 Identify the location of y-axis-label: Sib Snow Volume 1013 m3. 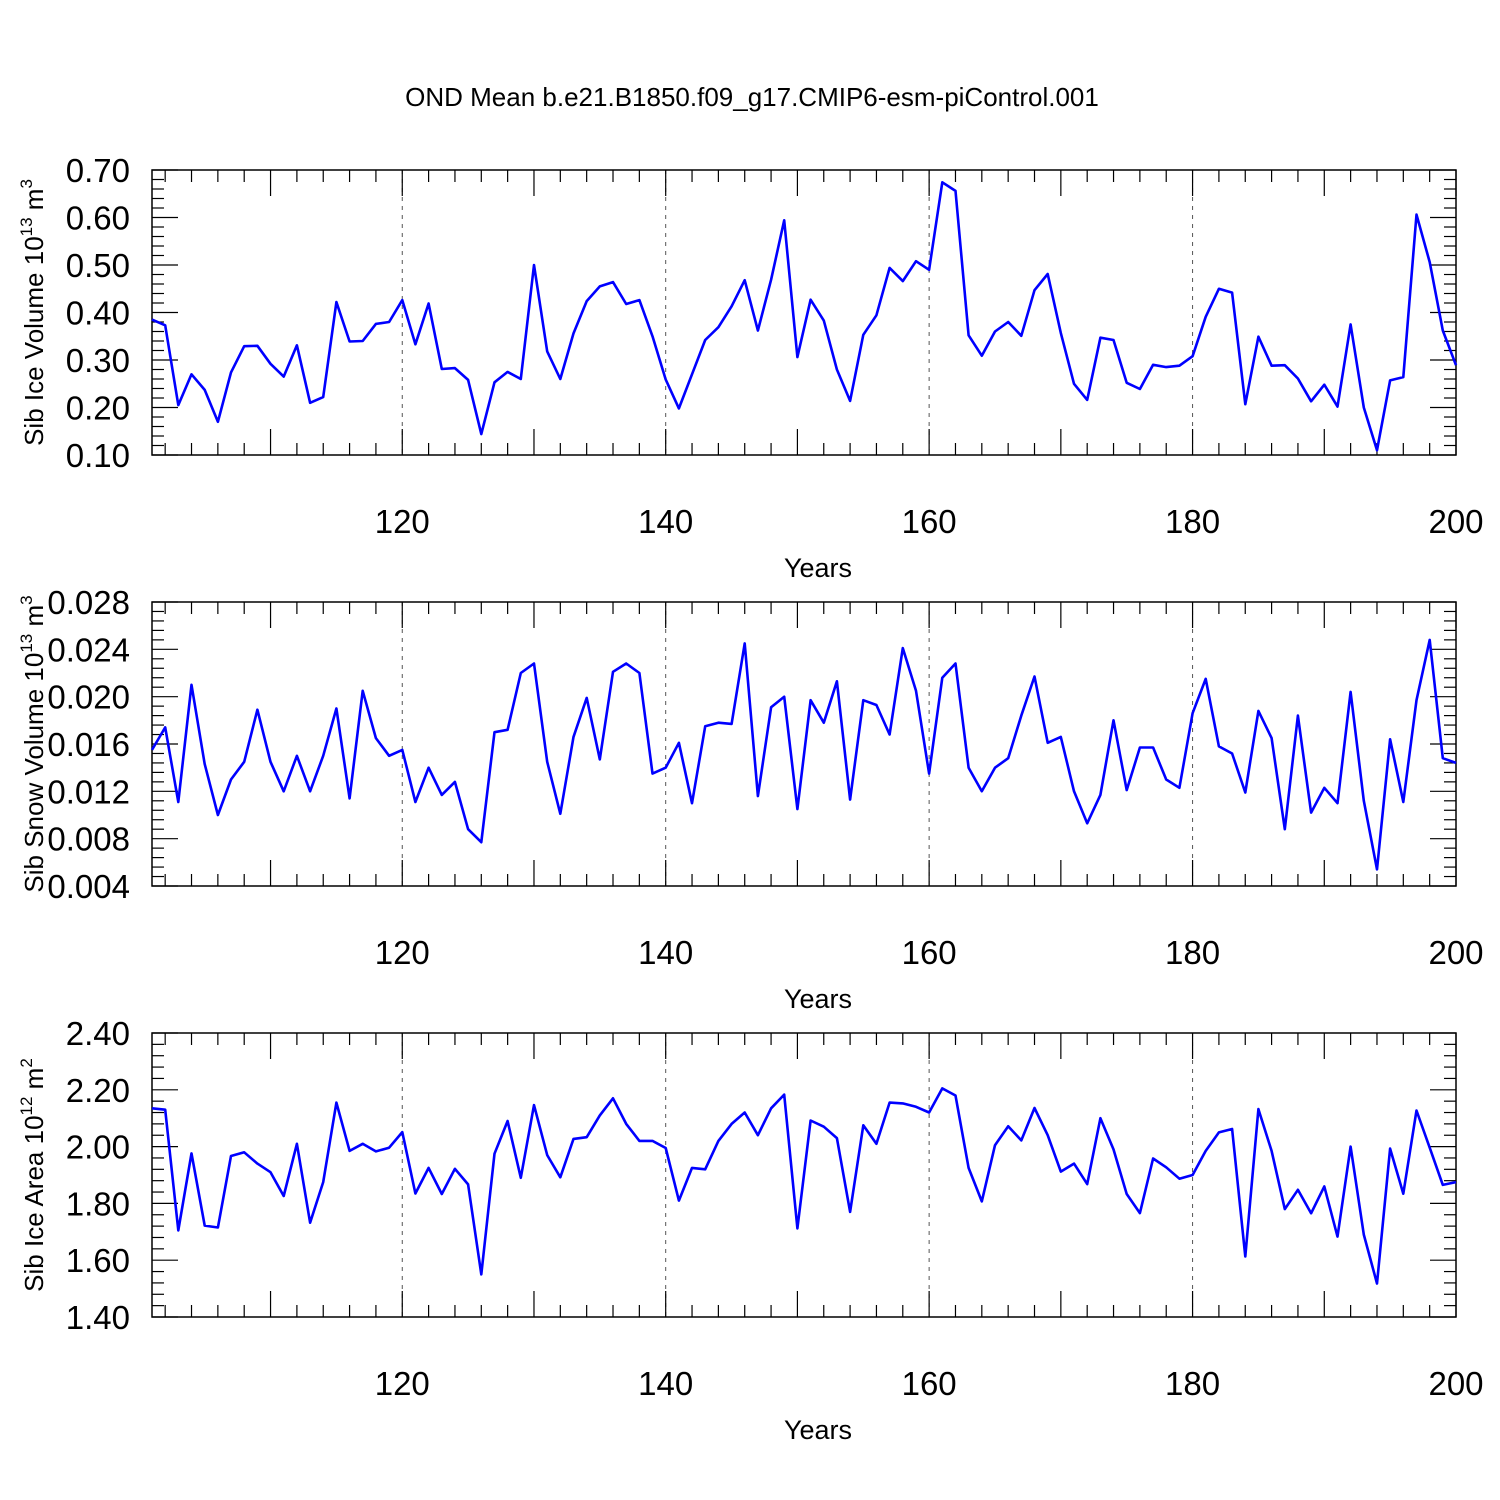
(33, 743).